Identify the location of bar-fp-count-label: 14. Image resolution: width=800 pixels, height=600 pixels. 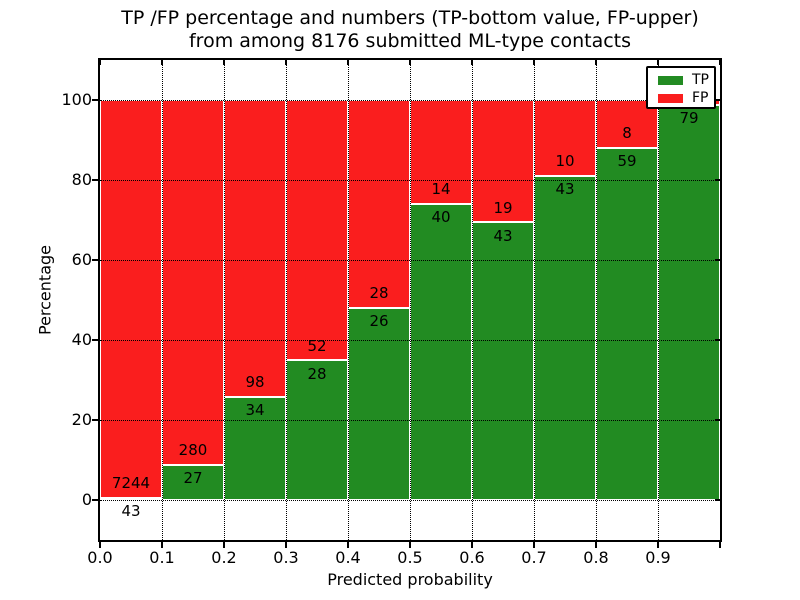
(441, 189).